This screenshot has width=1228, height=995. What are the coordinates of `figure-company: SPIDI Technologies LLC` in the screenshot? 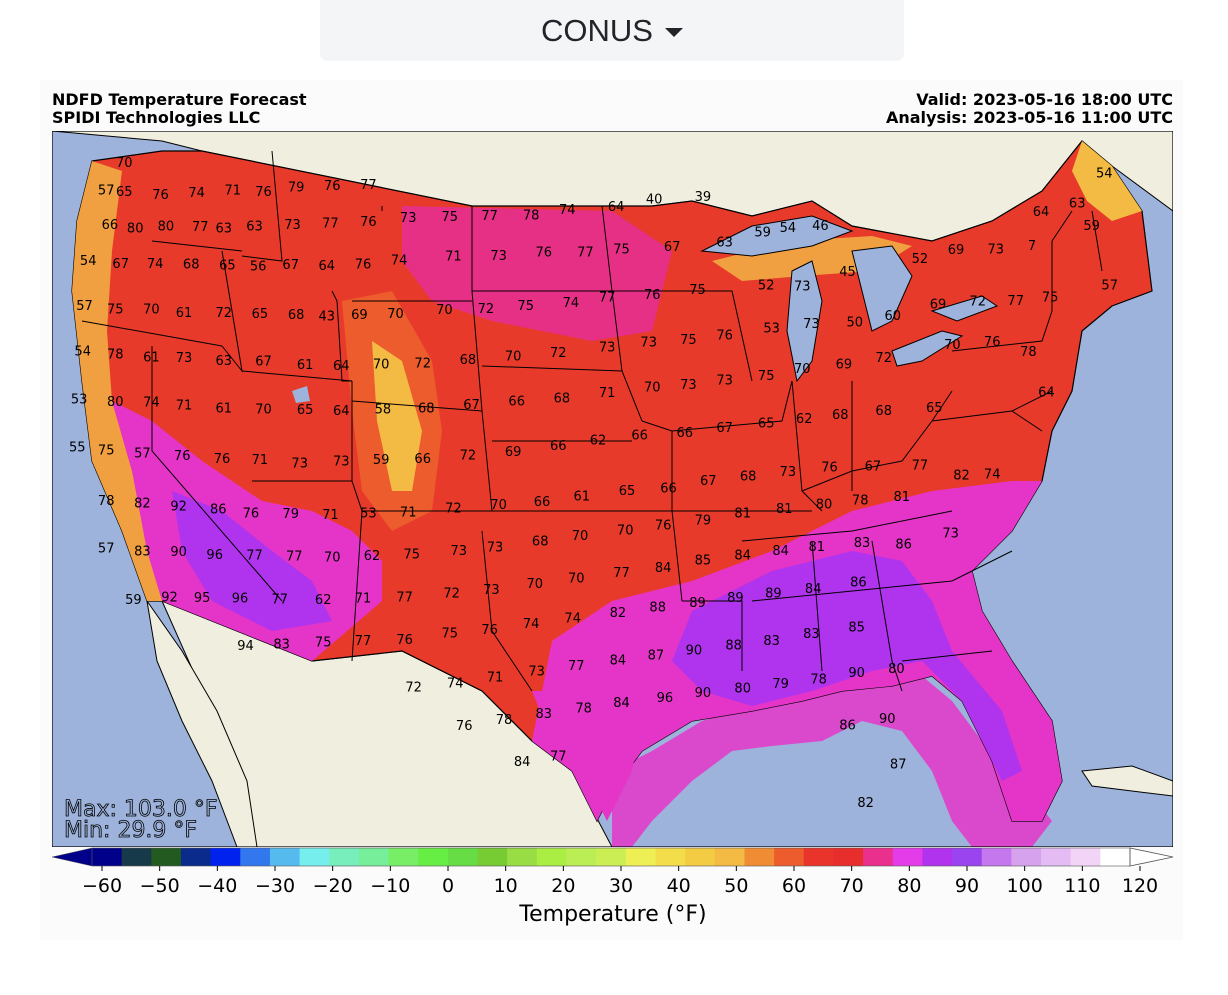 It's located at (156, 117).